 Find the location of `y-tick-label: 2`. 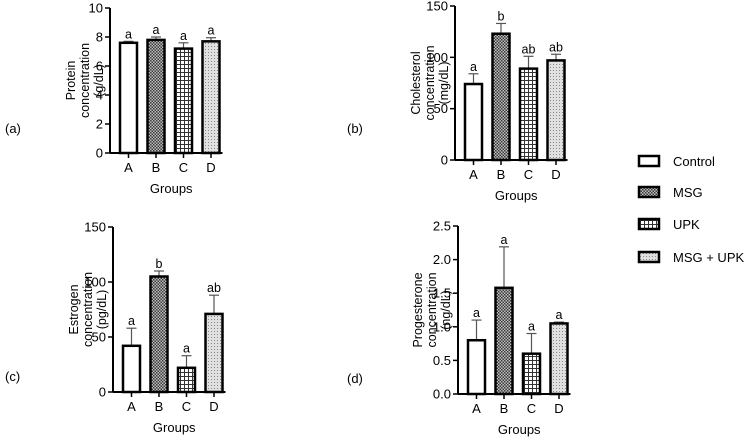

y-tick-label: 2 is located at coordinates (99, 124).